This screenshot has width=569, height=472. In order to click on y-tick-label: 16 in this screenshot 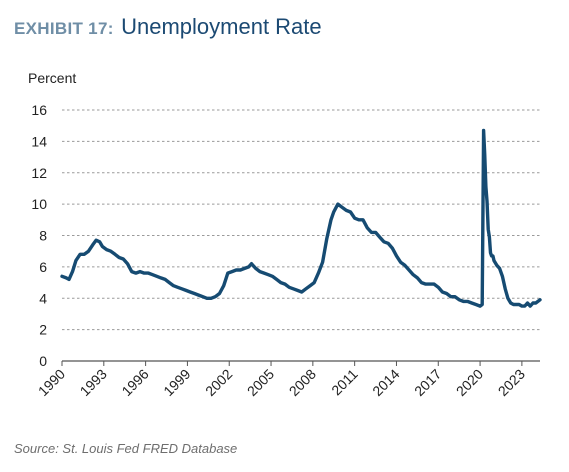, I will do `click(39, 110)`.